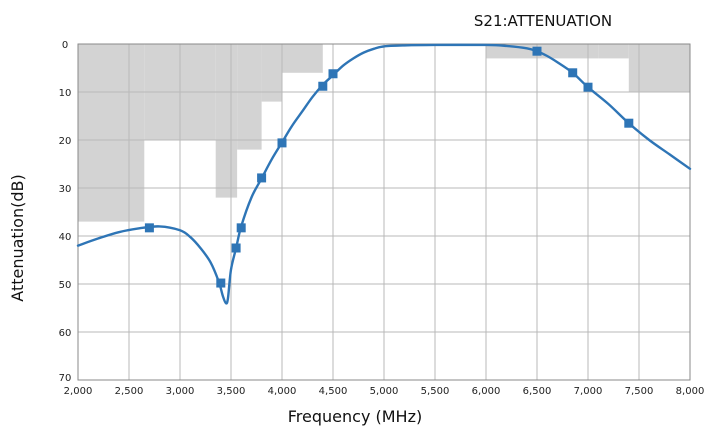  I want to click on x-tick-label: 6,000, so click(486, 391).